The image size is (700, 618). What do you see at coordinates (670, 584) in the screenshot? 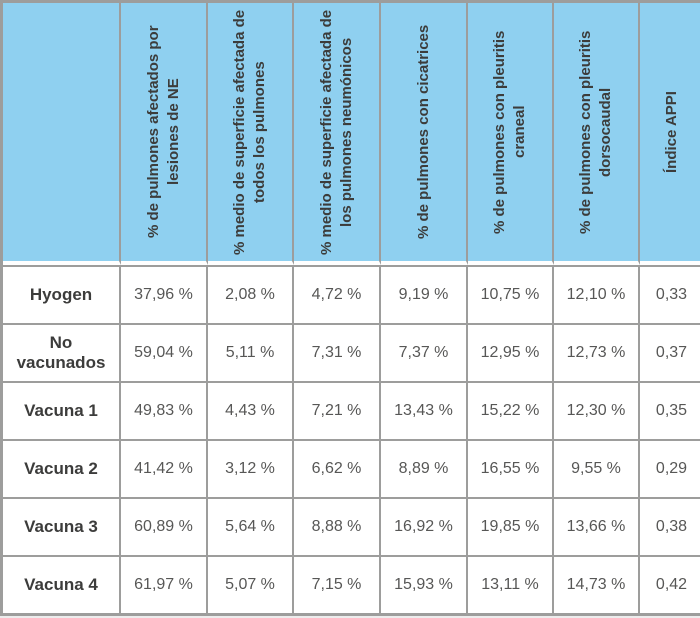
I see `cell-value: 0,42` at bounding box center [670, 584].